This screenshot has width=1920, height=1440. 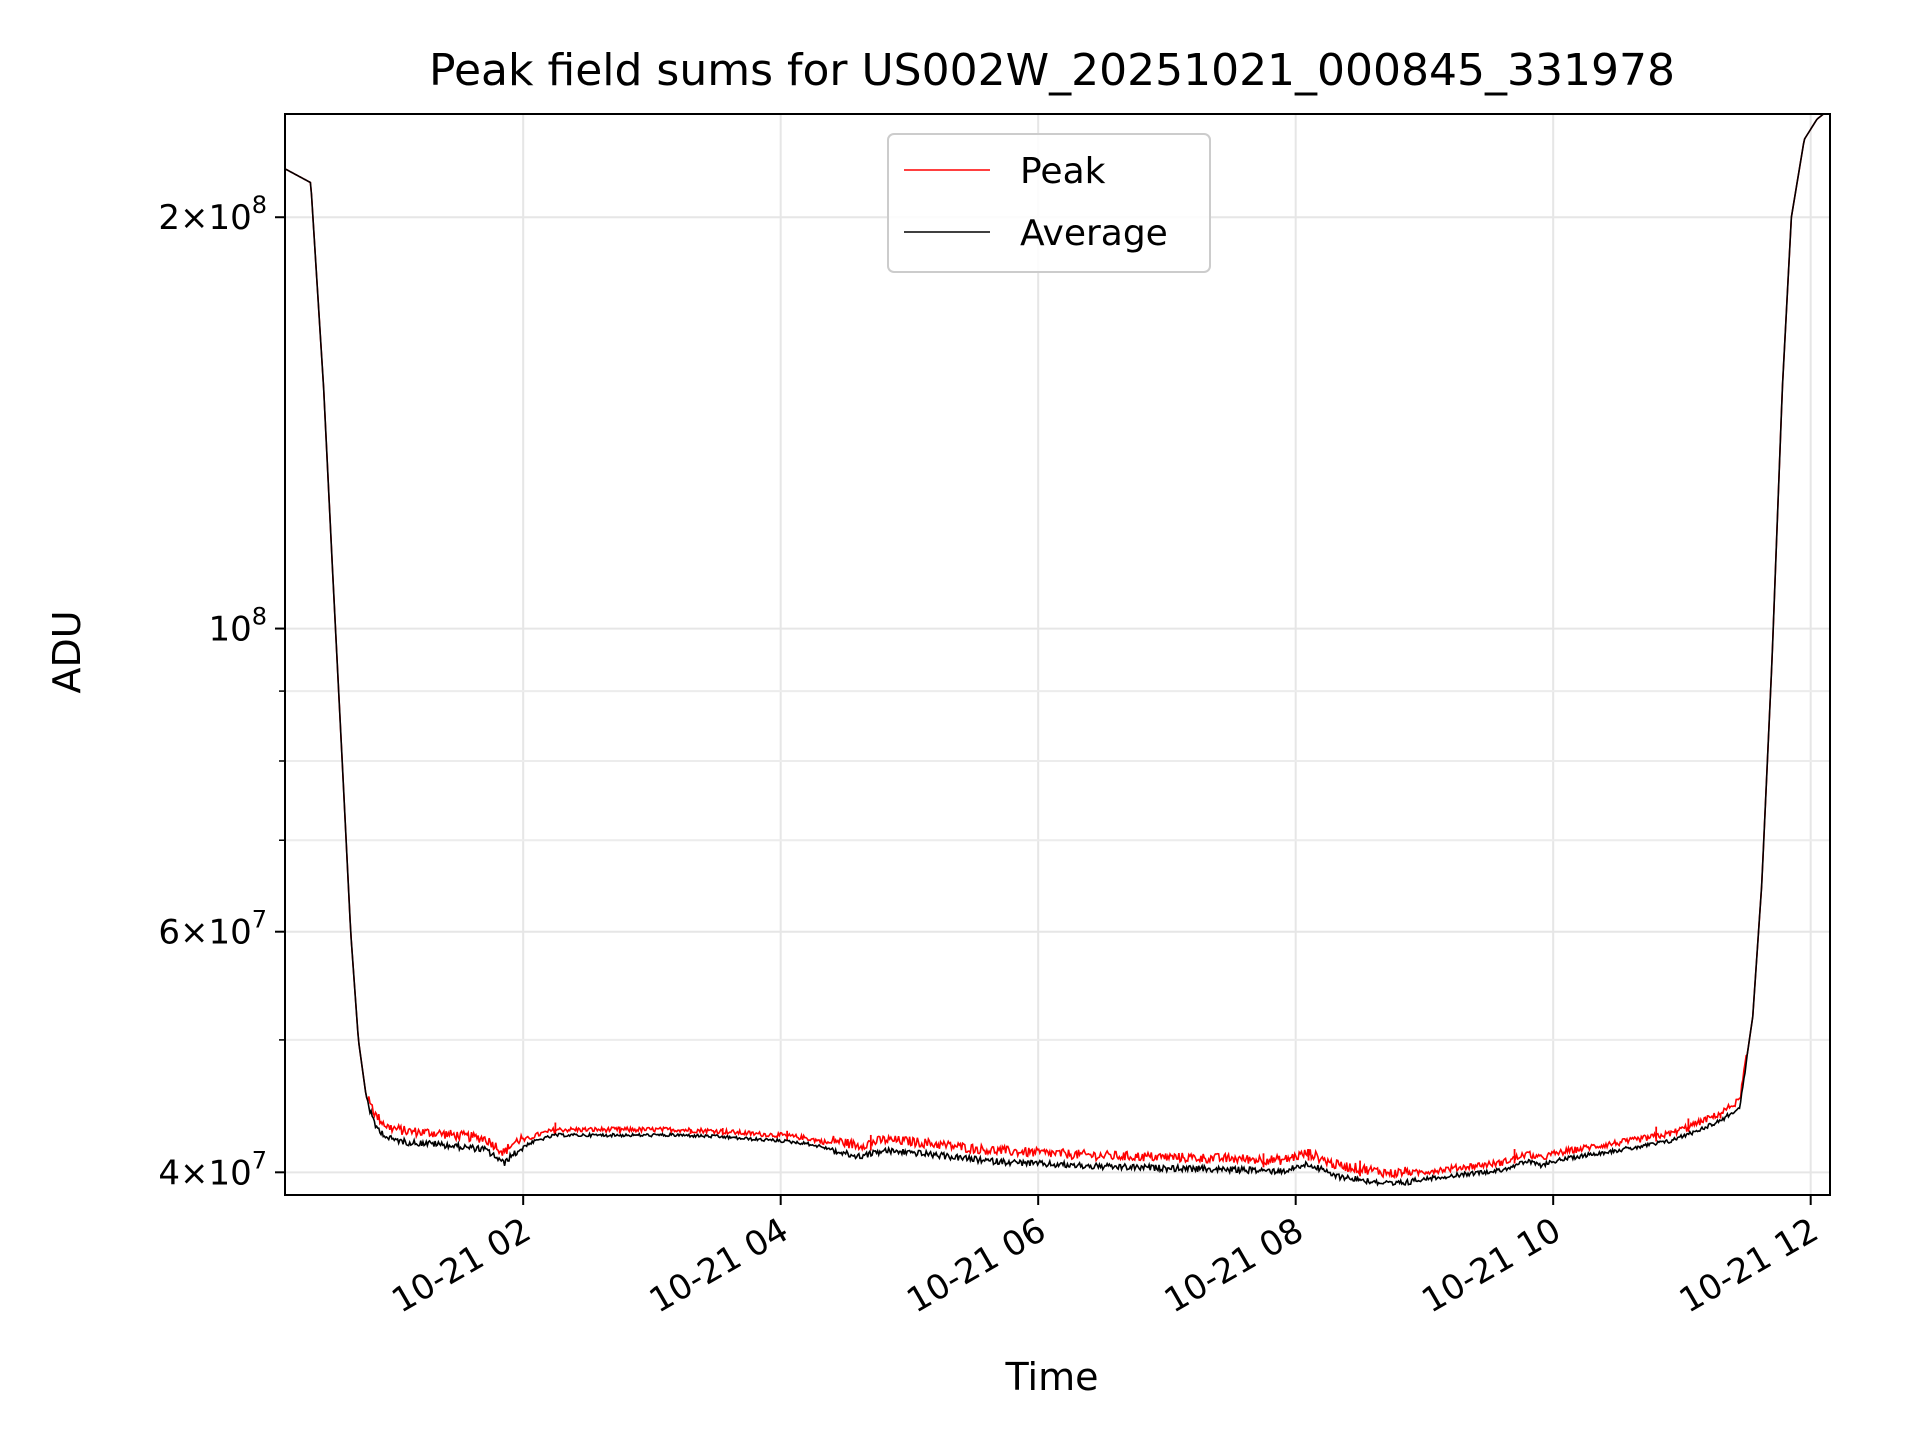 What do you see at coordinates (67, 651) in the screenshot?
I see `y-axis-label: ADU` at bounding box center [67, 651].